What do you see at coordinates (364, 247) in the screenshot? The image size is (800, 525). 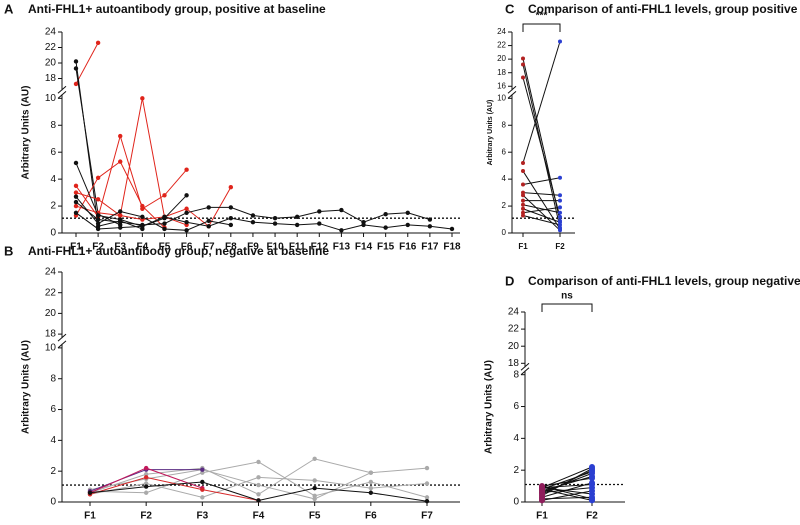 I see `x-tick-label: F14` at bounding box center [364, 247].